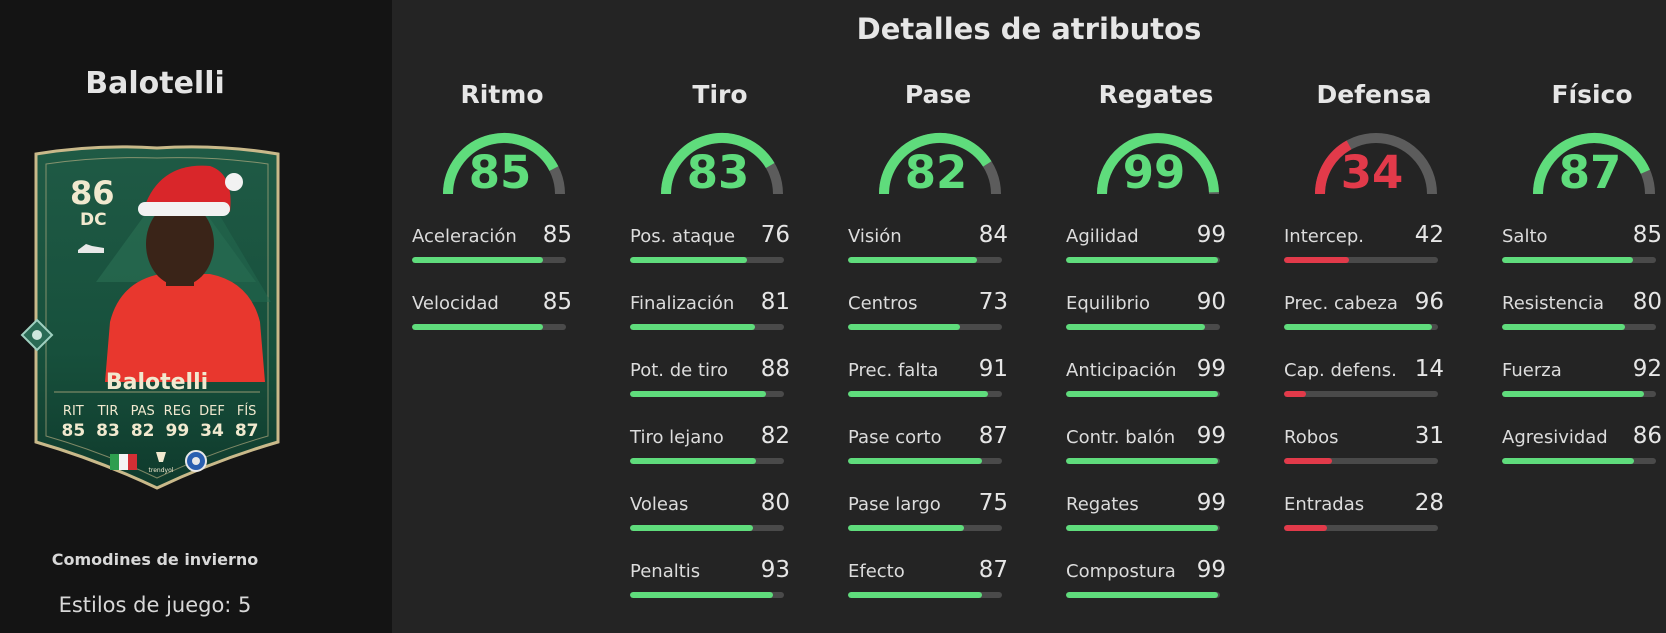 The width and height of the screenshot is (1666, 633). I want to click on attribute-row: Prec. falta 91, so click(928, 378).